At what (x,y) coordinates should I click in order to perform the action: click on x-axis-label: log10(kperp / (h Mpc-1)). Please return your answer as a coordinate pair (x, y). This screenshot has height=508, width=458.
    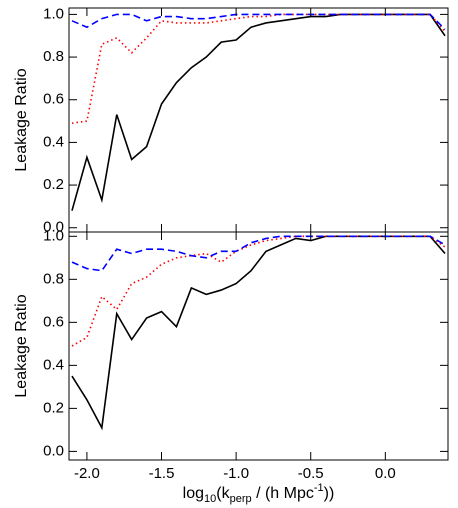
    Looking at the image, I should click on (259, 493).